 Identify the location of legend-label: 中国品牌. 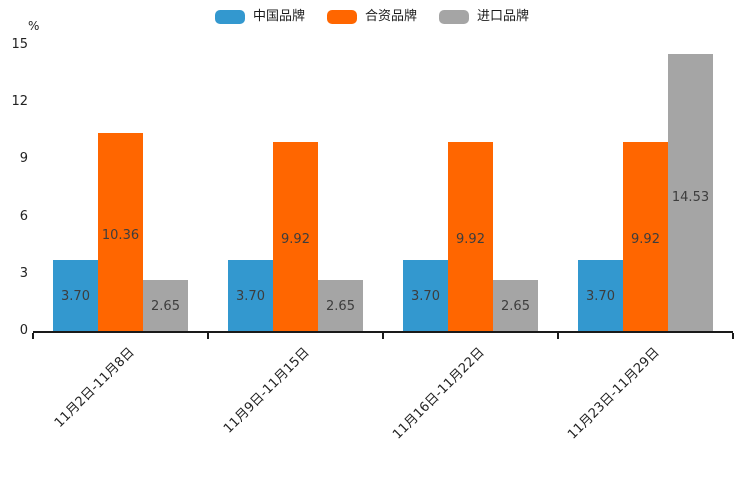
(278, 16).